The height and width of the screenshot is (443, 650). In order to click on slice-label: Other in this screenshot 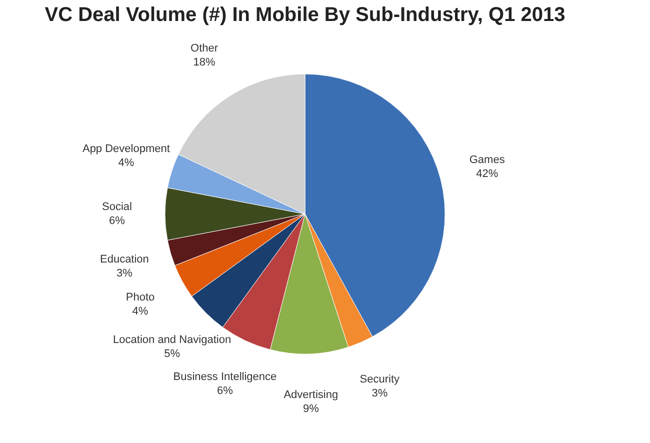, I will do `click(204, 48)`.